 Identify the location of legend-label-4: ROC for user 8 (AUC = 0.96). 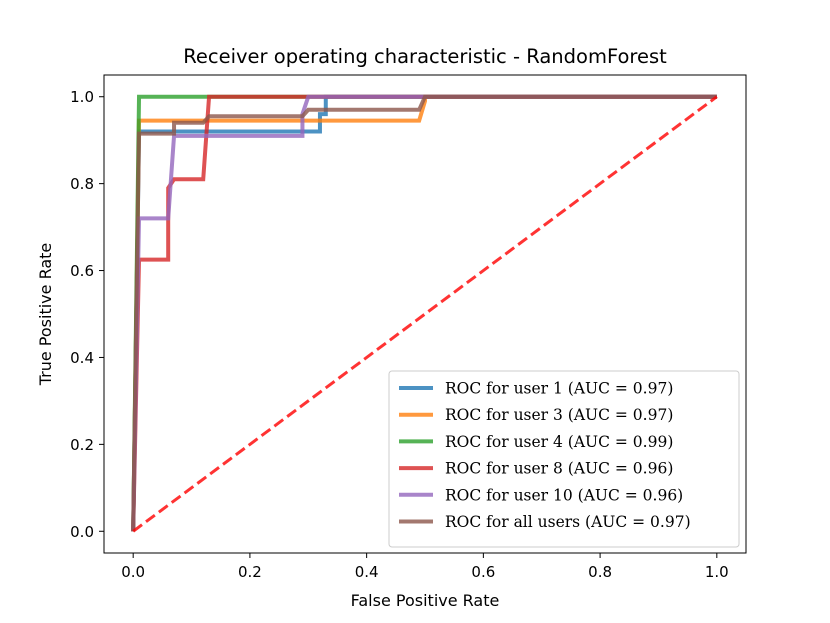
(559, 469).